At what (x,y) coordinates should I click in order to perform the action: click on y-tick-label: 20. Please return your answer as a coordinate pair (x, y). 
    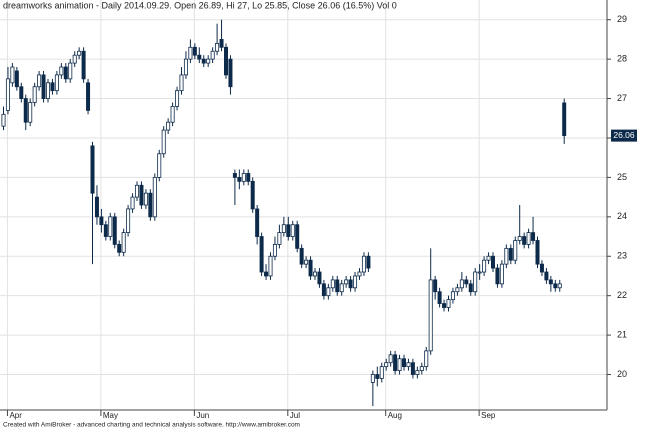
    Looking at the image, I should click on (622, 374).